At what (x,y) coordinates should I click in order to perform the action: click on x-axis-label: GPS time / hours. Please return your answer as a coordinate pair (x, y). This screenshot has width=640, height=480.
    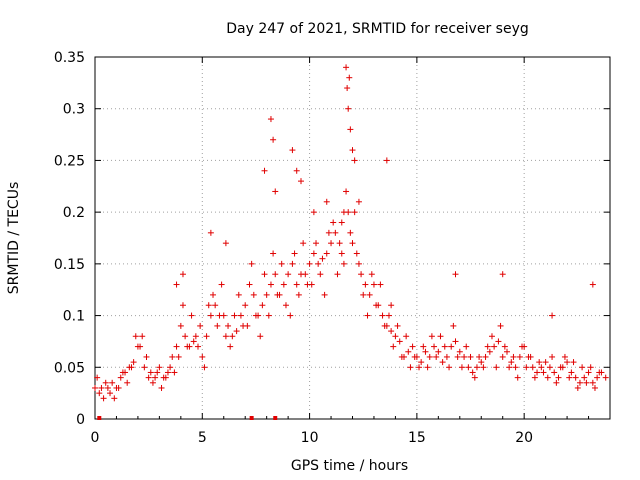
    Looking at the image, I should click on (349, 466).